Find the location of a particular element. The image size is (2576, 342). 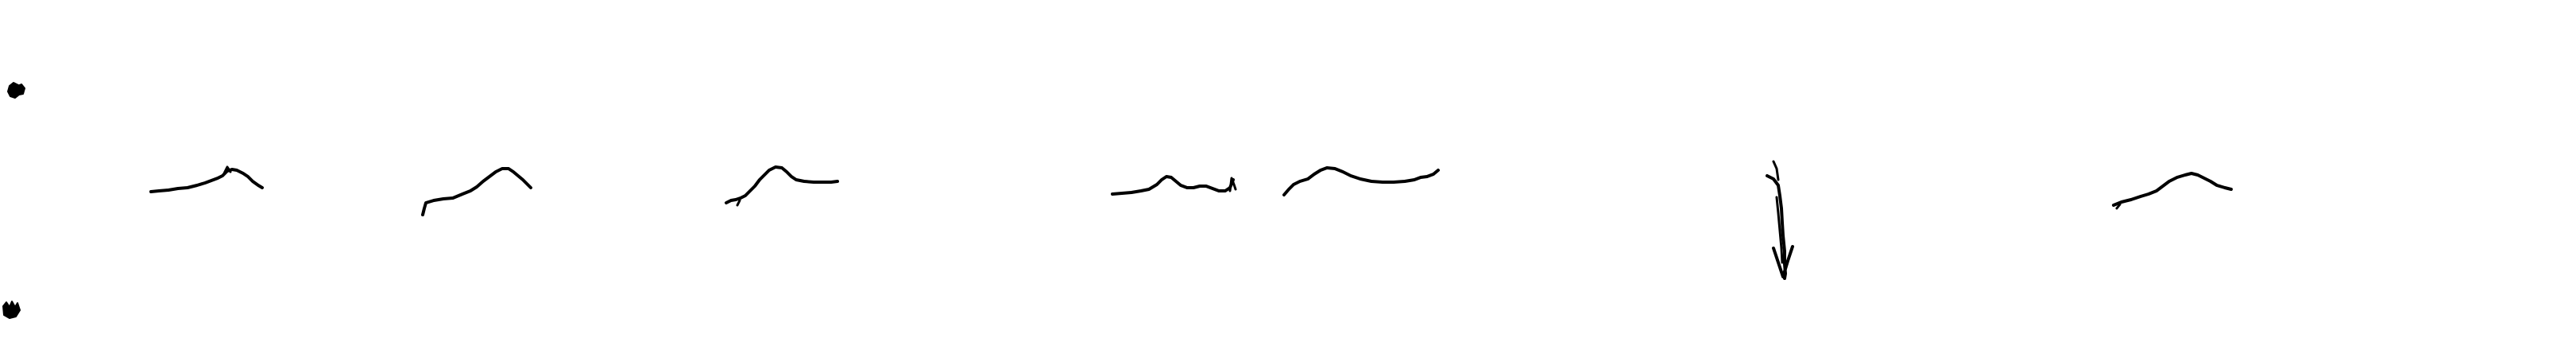

trace-6-tick is located at coordinates (2118, 206).